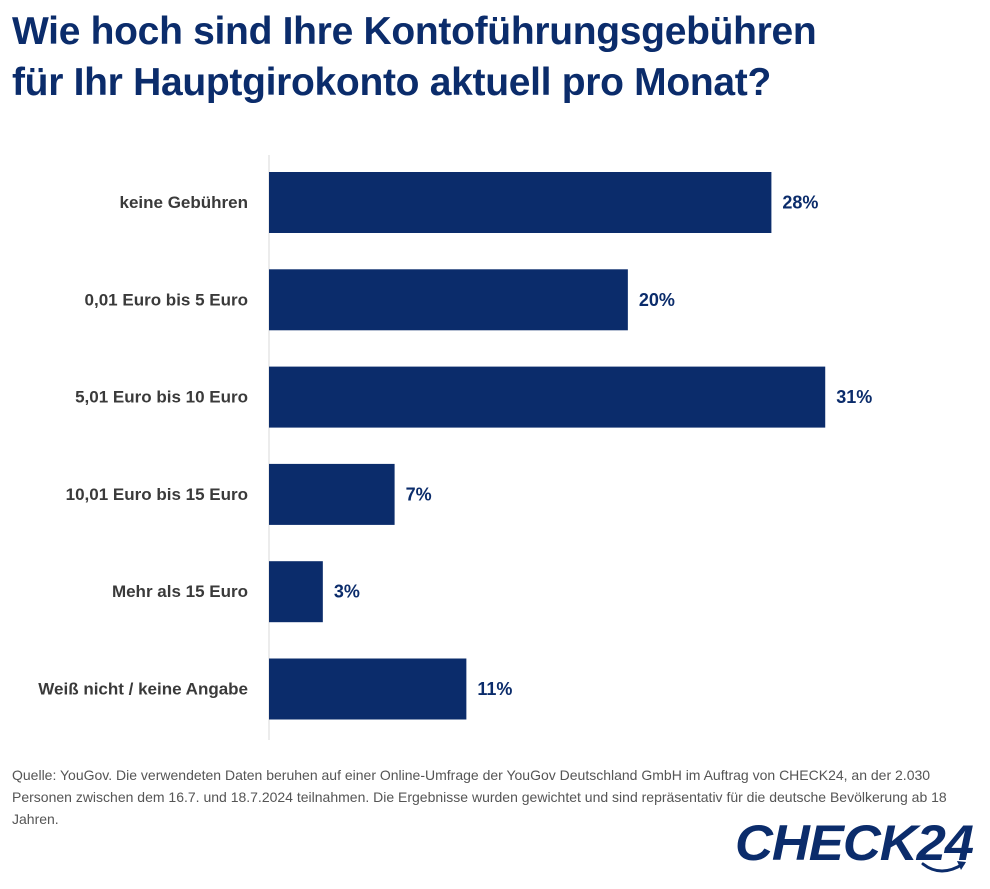 This screenshot has width=990, height=889. I want to click on chart-title-line-1: Wie hoch sind Ihre Kontoführungsgebühren, so click(414, 31).